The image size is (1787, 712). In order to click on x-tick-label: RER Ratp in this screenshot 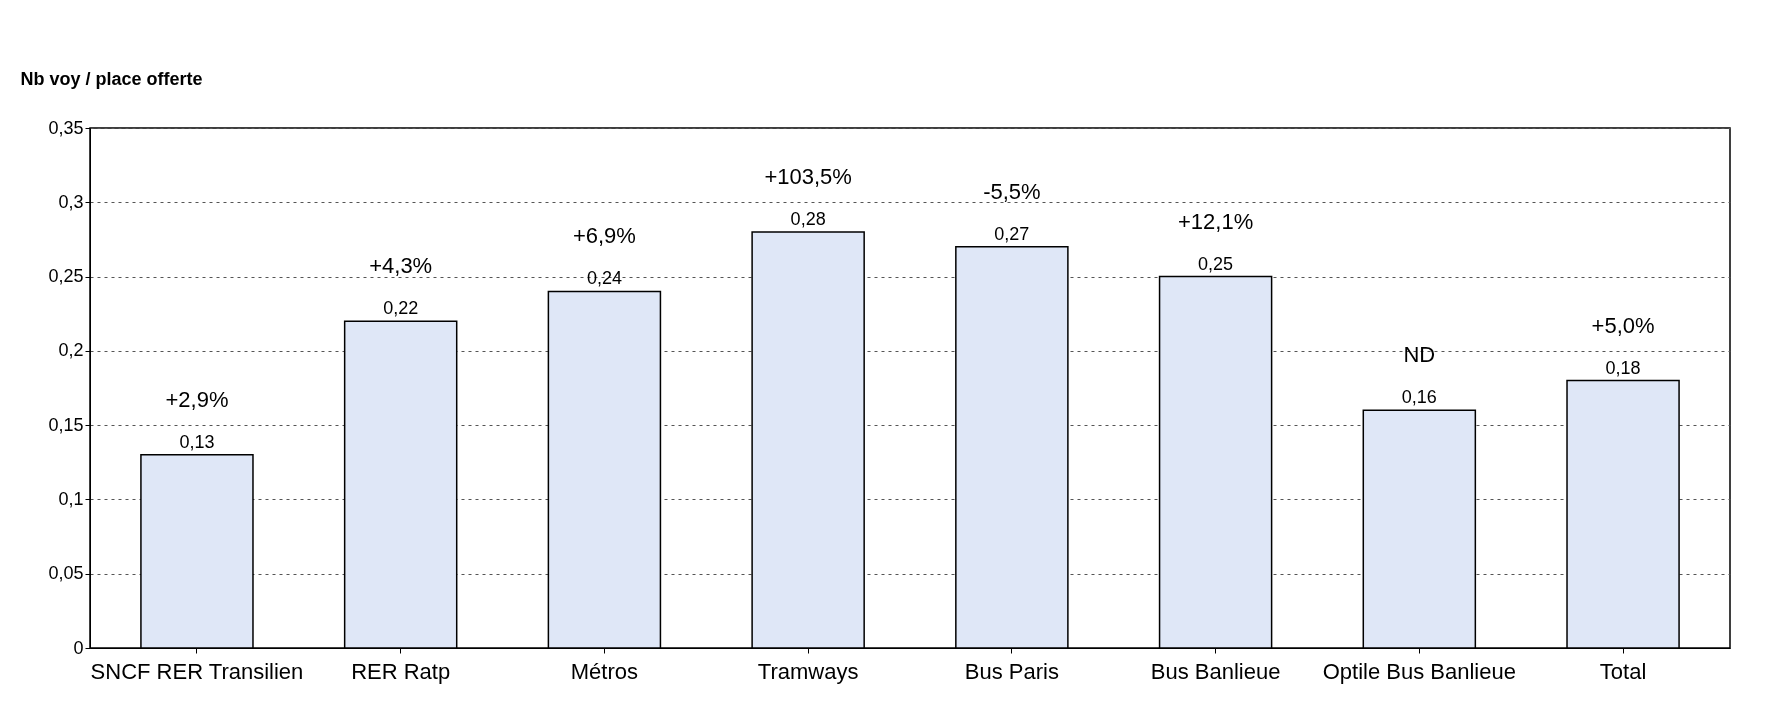, I will do `click(401, 671)`.